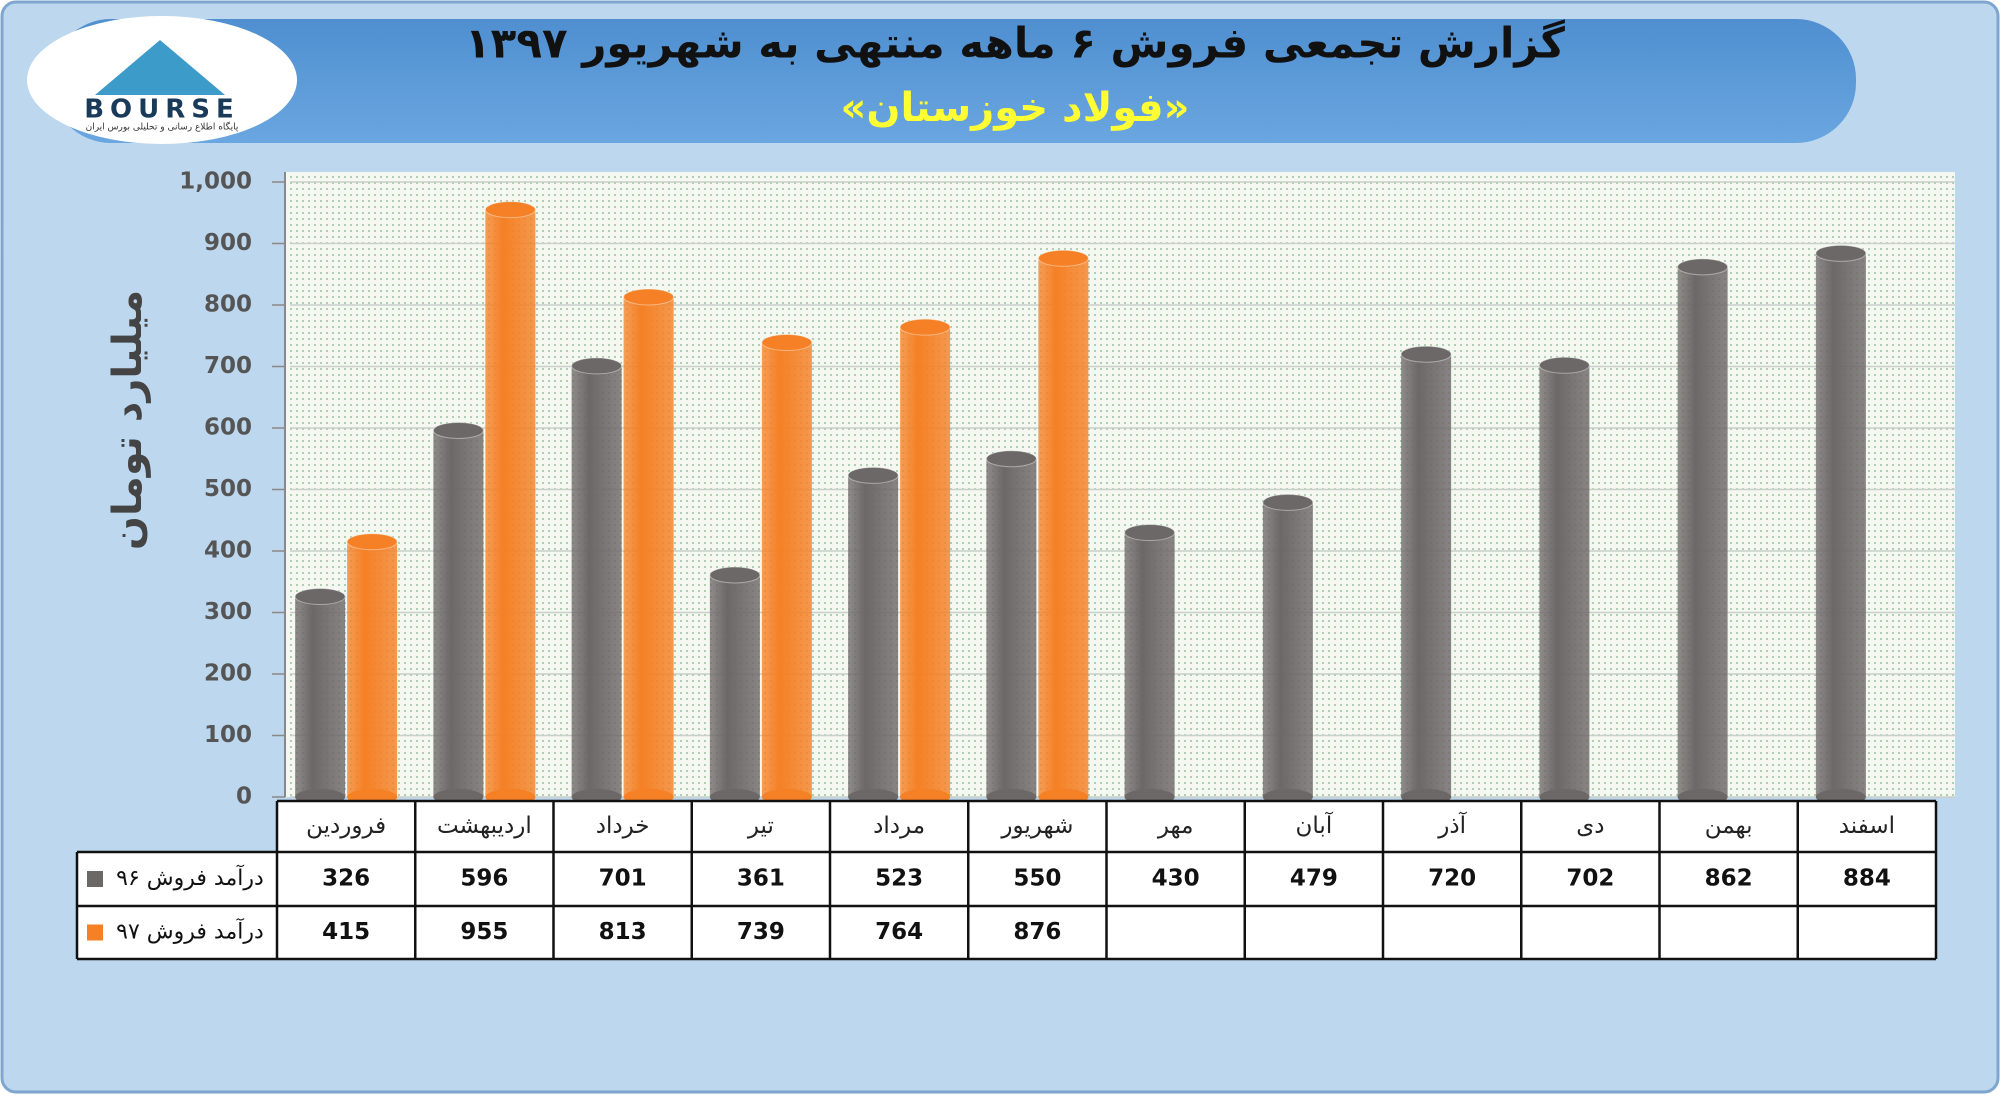 This screenshot has height=1098, width=2000. Describe the element at coordinates (899, 932) in the screenshot. I see `table-value: 764` at that location.